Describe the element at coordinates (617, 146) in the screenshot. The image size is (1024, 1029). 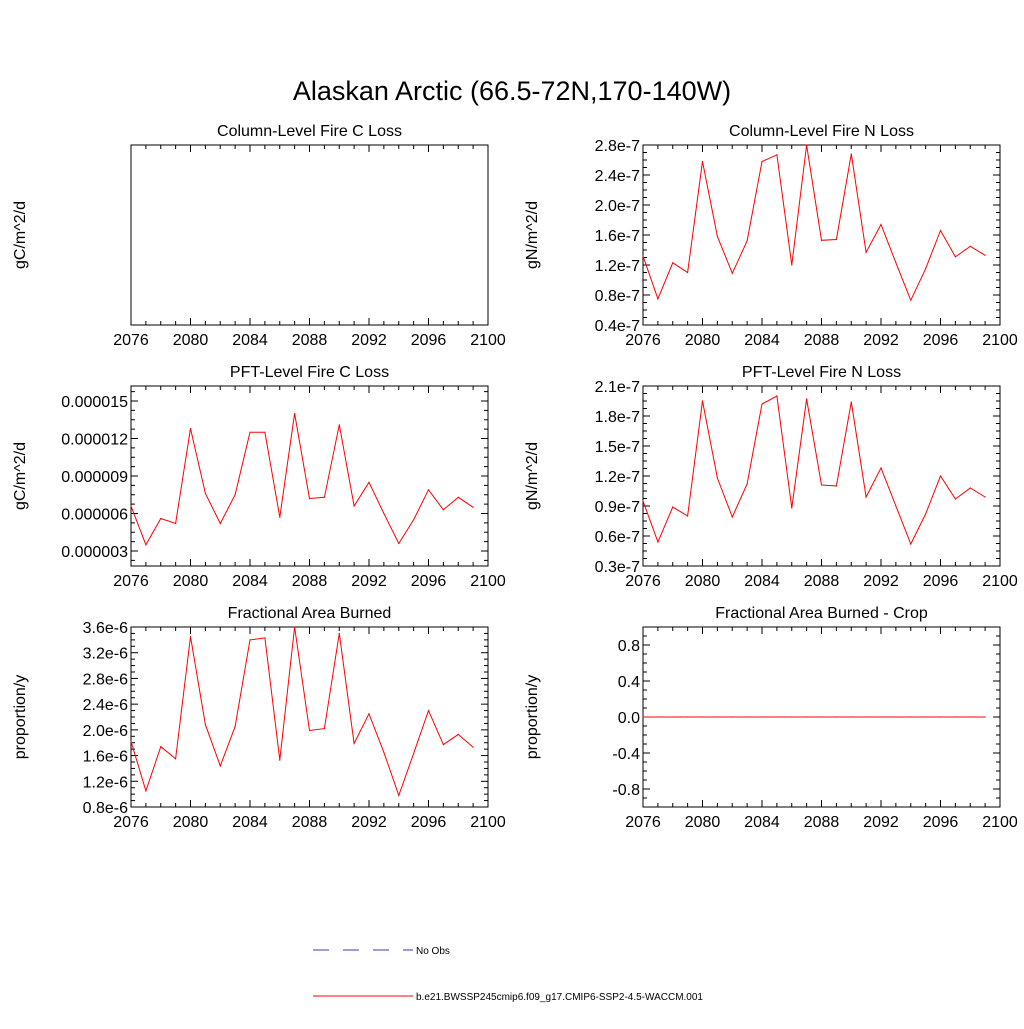
I see `y-tick-label: 2.8e-7` at that location.